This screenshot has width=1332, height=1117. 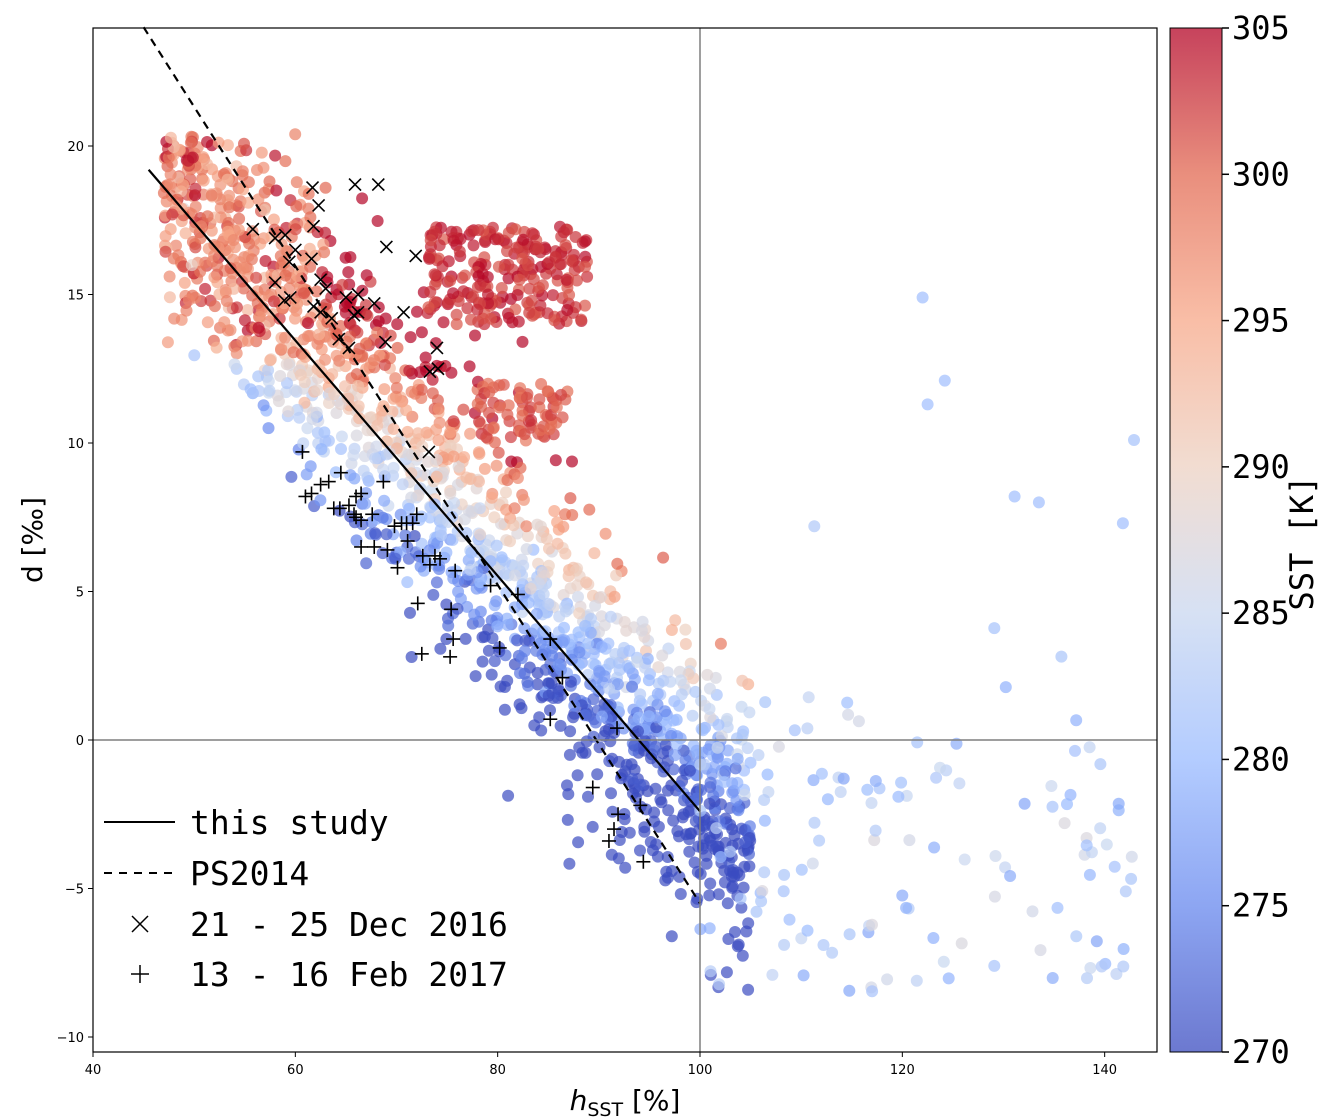 What do you see at coordinates (497, 1070) in the screenshot?
I see `x-tick-label: 80` at bounding box center [497, 1070].